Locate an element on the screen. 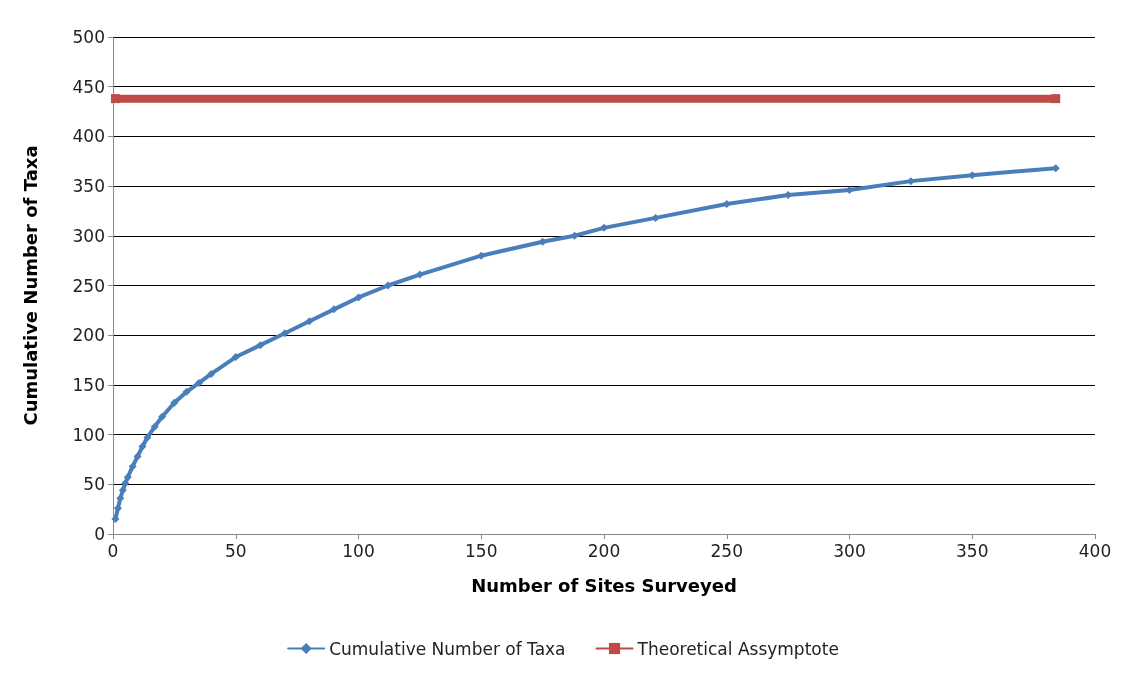 This screenshot has width=1127, height=680. y-tick-label: 500 is located at coordinates (88, 37).